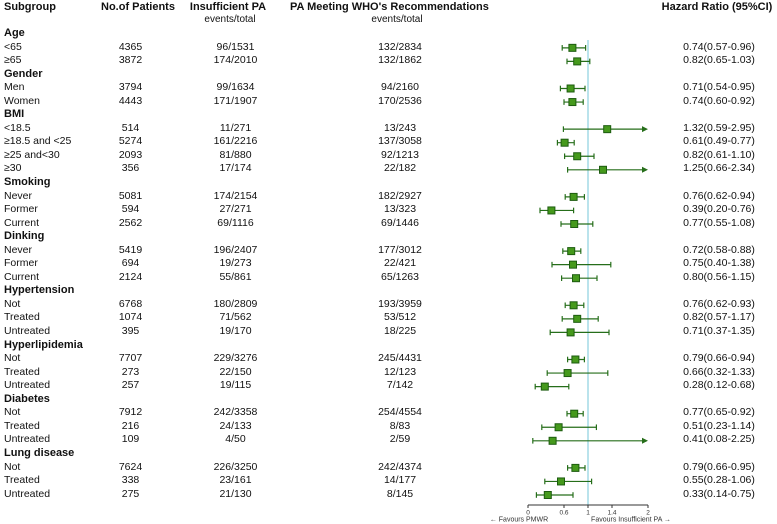 The height and width of the screenshot is (524, 777). What do you see at coordinates (235, 276) in the screenshot?
I see `insufficient-pa-value: 55/861` at bounding box center [235, 276].